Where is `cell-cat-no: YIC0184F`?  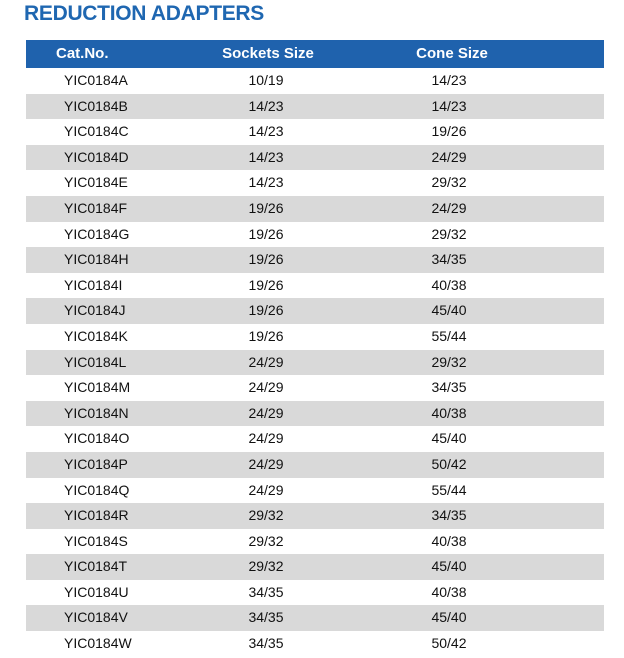 cell-cat-no: YIC0184F is located at coordinates (96, 207).